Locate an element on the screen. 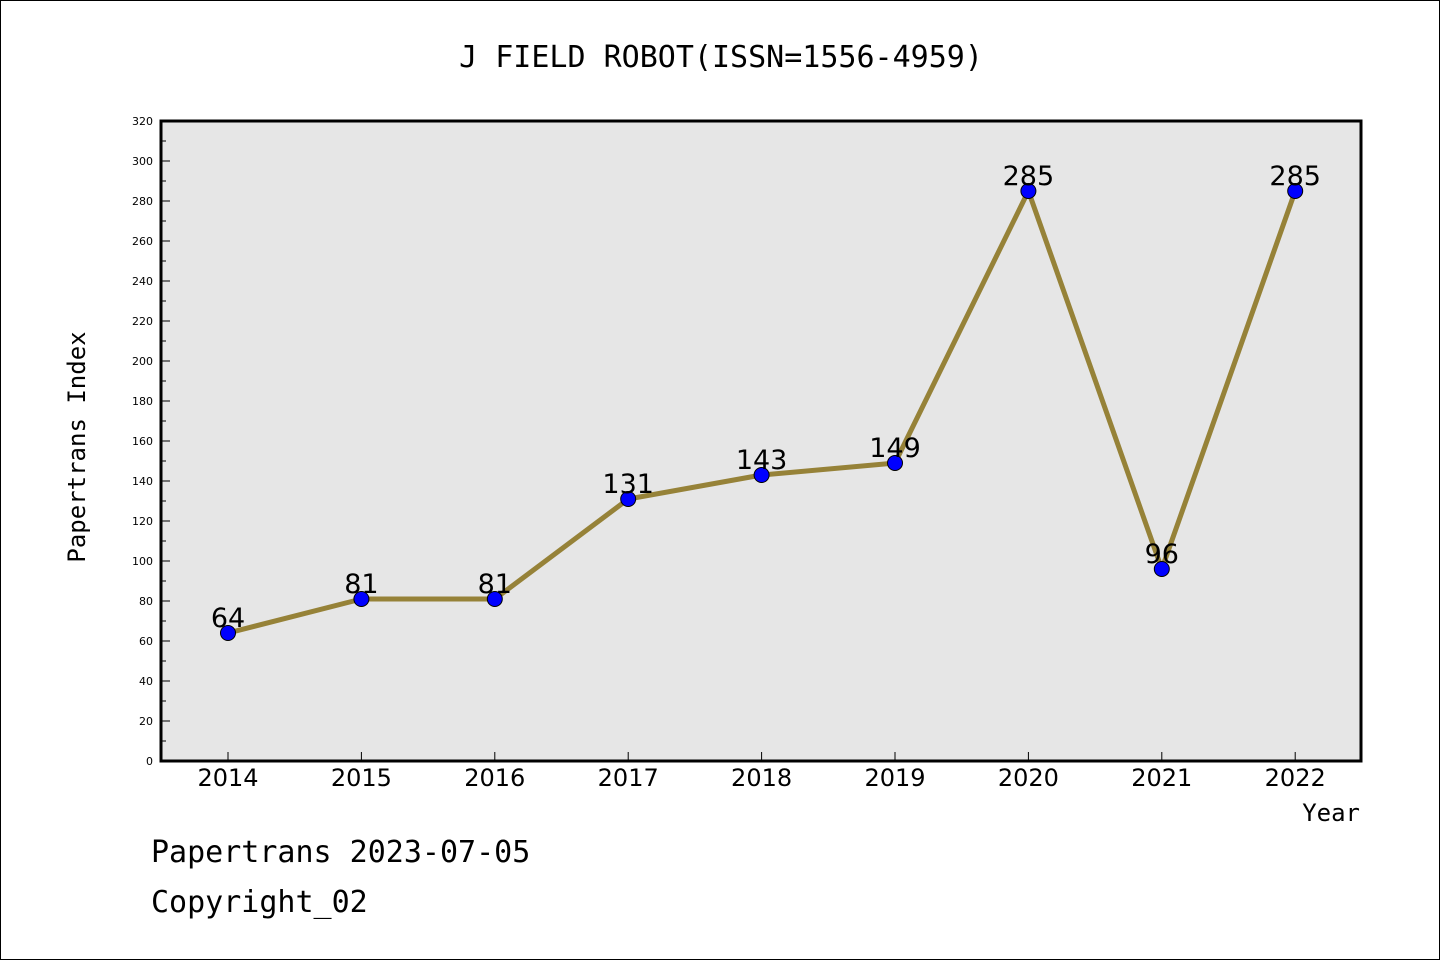 The image size is (1440, 961). footer-date-line: Papertrans 2023-07-05 is located at coordinates (341, 852).